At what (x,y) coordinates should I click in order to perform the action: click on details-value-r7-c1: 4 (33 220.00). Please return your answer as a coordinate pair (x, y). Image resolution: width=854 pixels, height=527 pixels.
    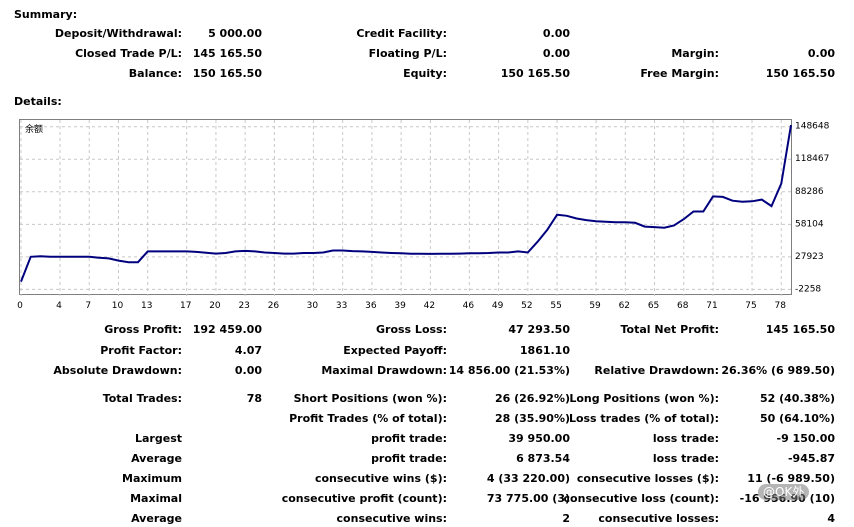
    Looking at the image, I should click on (528, 478).